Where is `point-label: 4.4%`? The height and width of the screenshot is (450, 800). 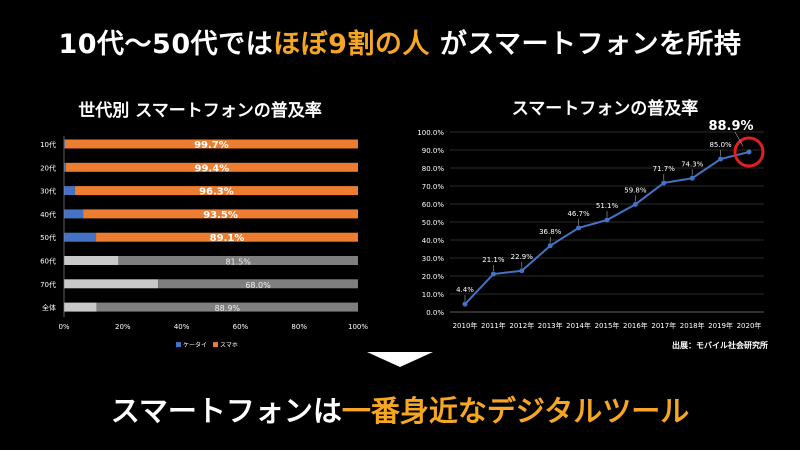 point-label: 4.4% is located at coordinates (465, 290).